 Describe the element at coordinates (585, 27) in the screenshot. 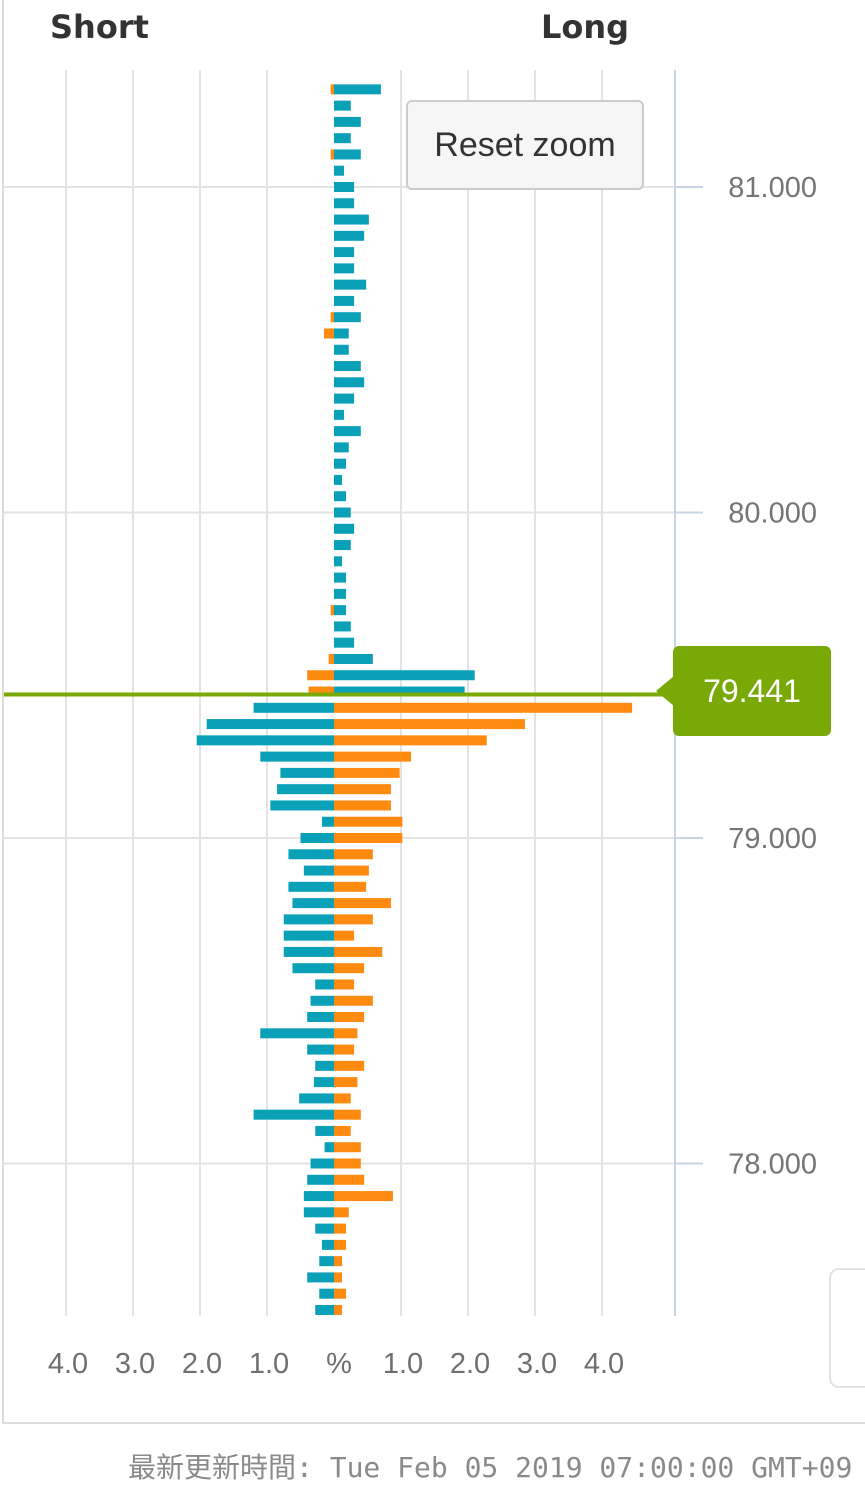

I see `long-header: Long` at that location.